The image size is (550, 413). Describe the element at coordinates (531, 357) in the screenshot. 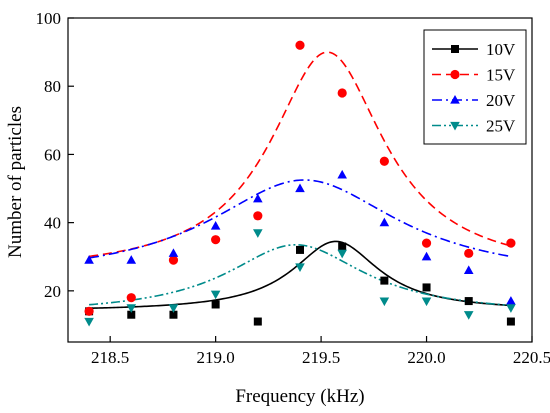

I see `x-tick-label: 220.5` at that location.